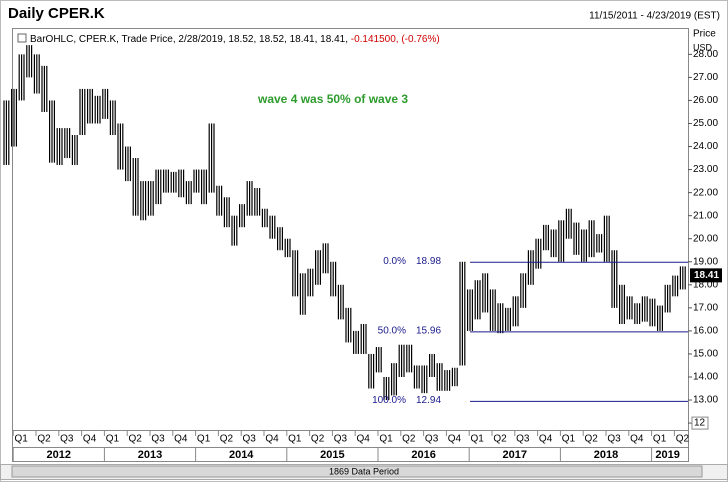  Describe the element at coordinates (606, 455) in the screenshot. I see `year-label: 2018` at that location.